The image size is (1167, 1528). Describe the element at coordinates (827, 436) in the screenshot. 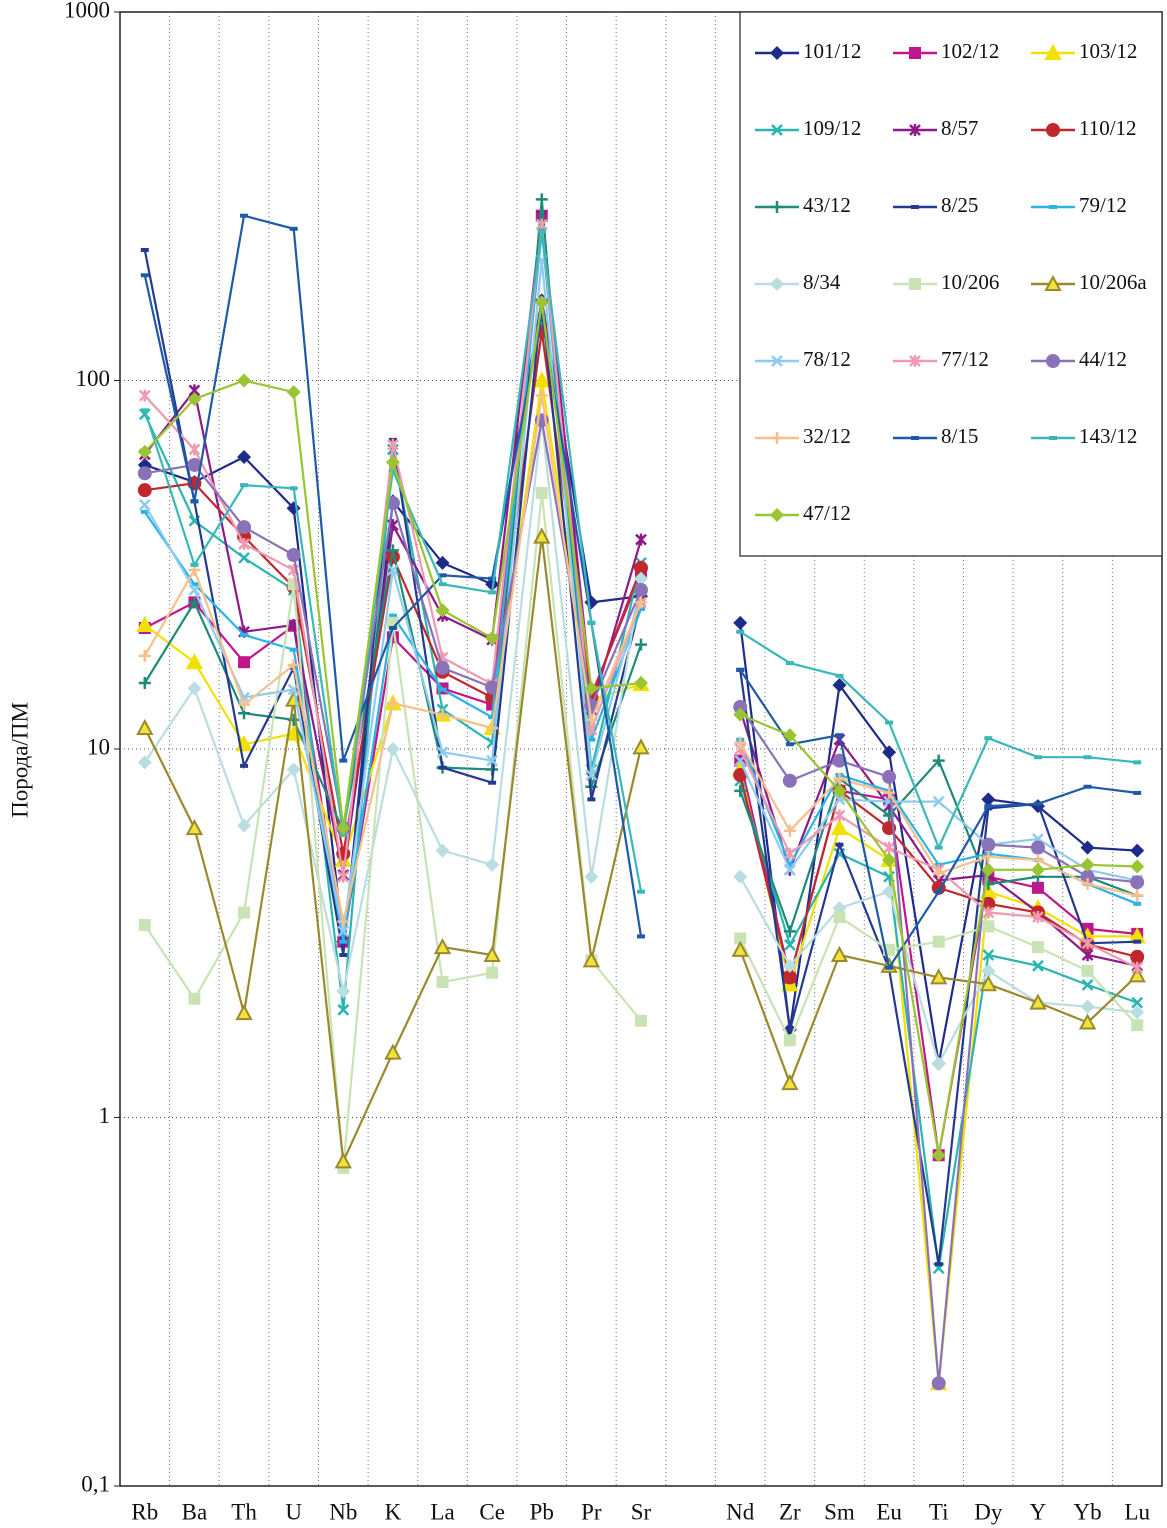

I see `legend-label: 32/12` at that location.